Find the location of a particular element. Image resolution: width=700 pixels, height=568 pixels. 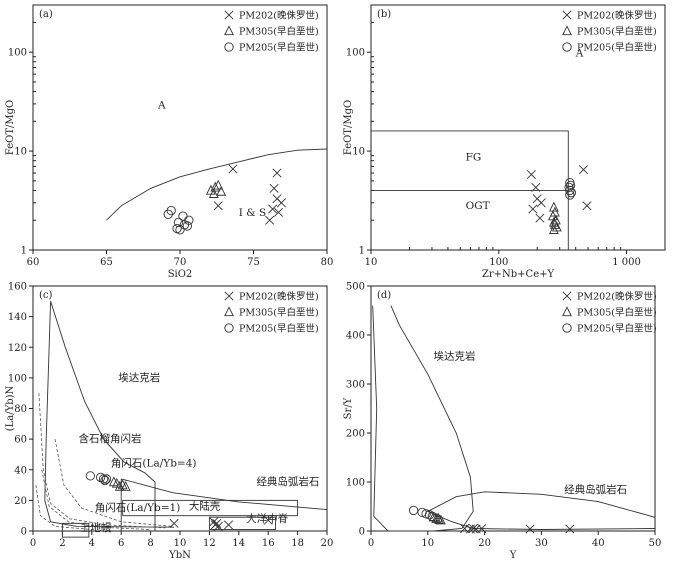

legend-label: PM305(早白垩世) is located at coordinates (617, 32).